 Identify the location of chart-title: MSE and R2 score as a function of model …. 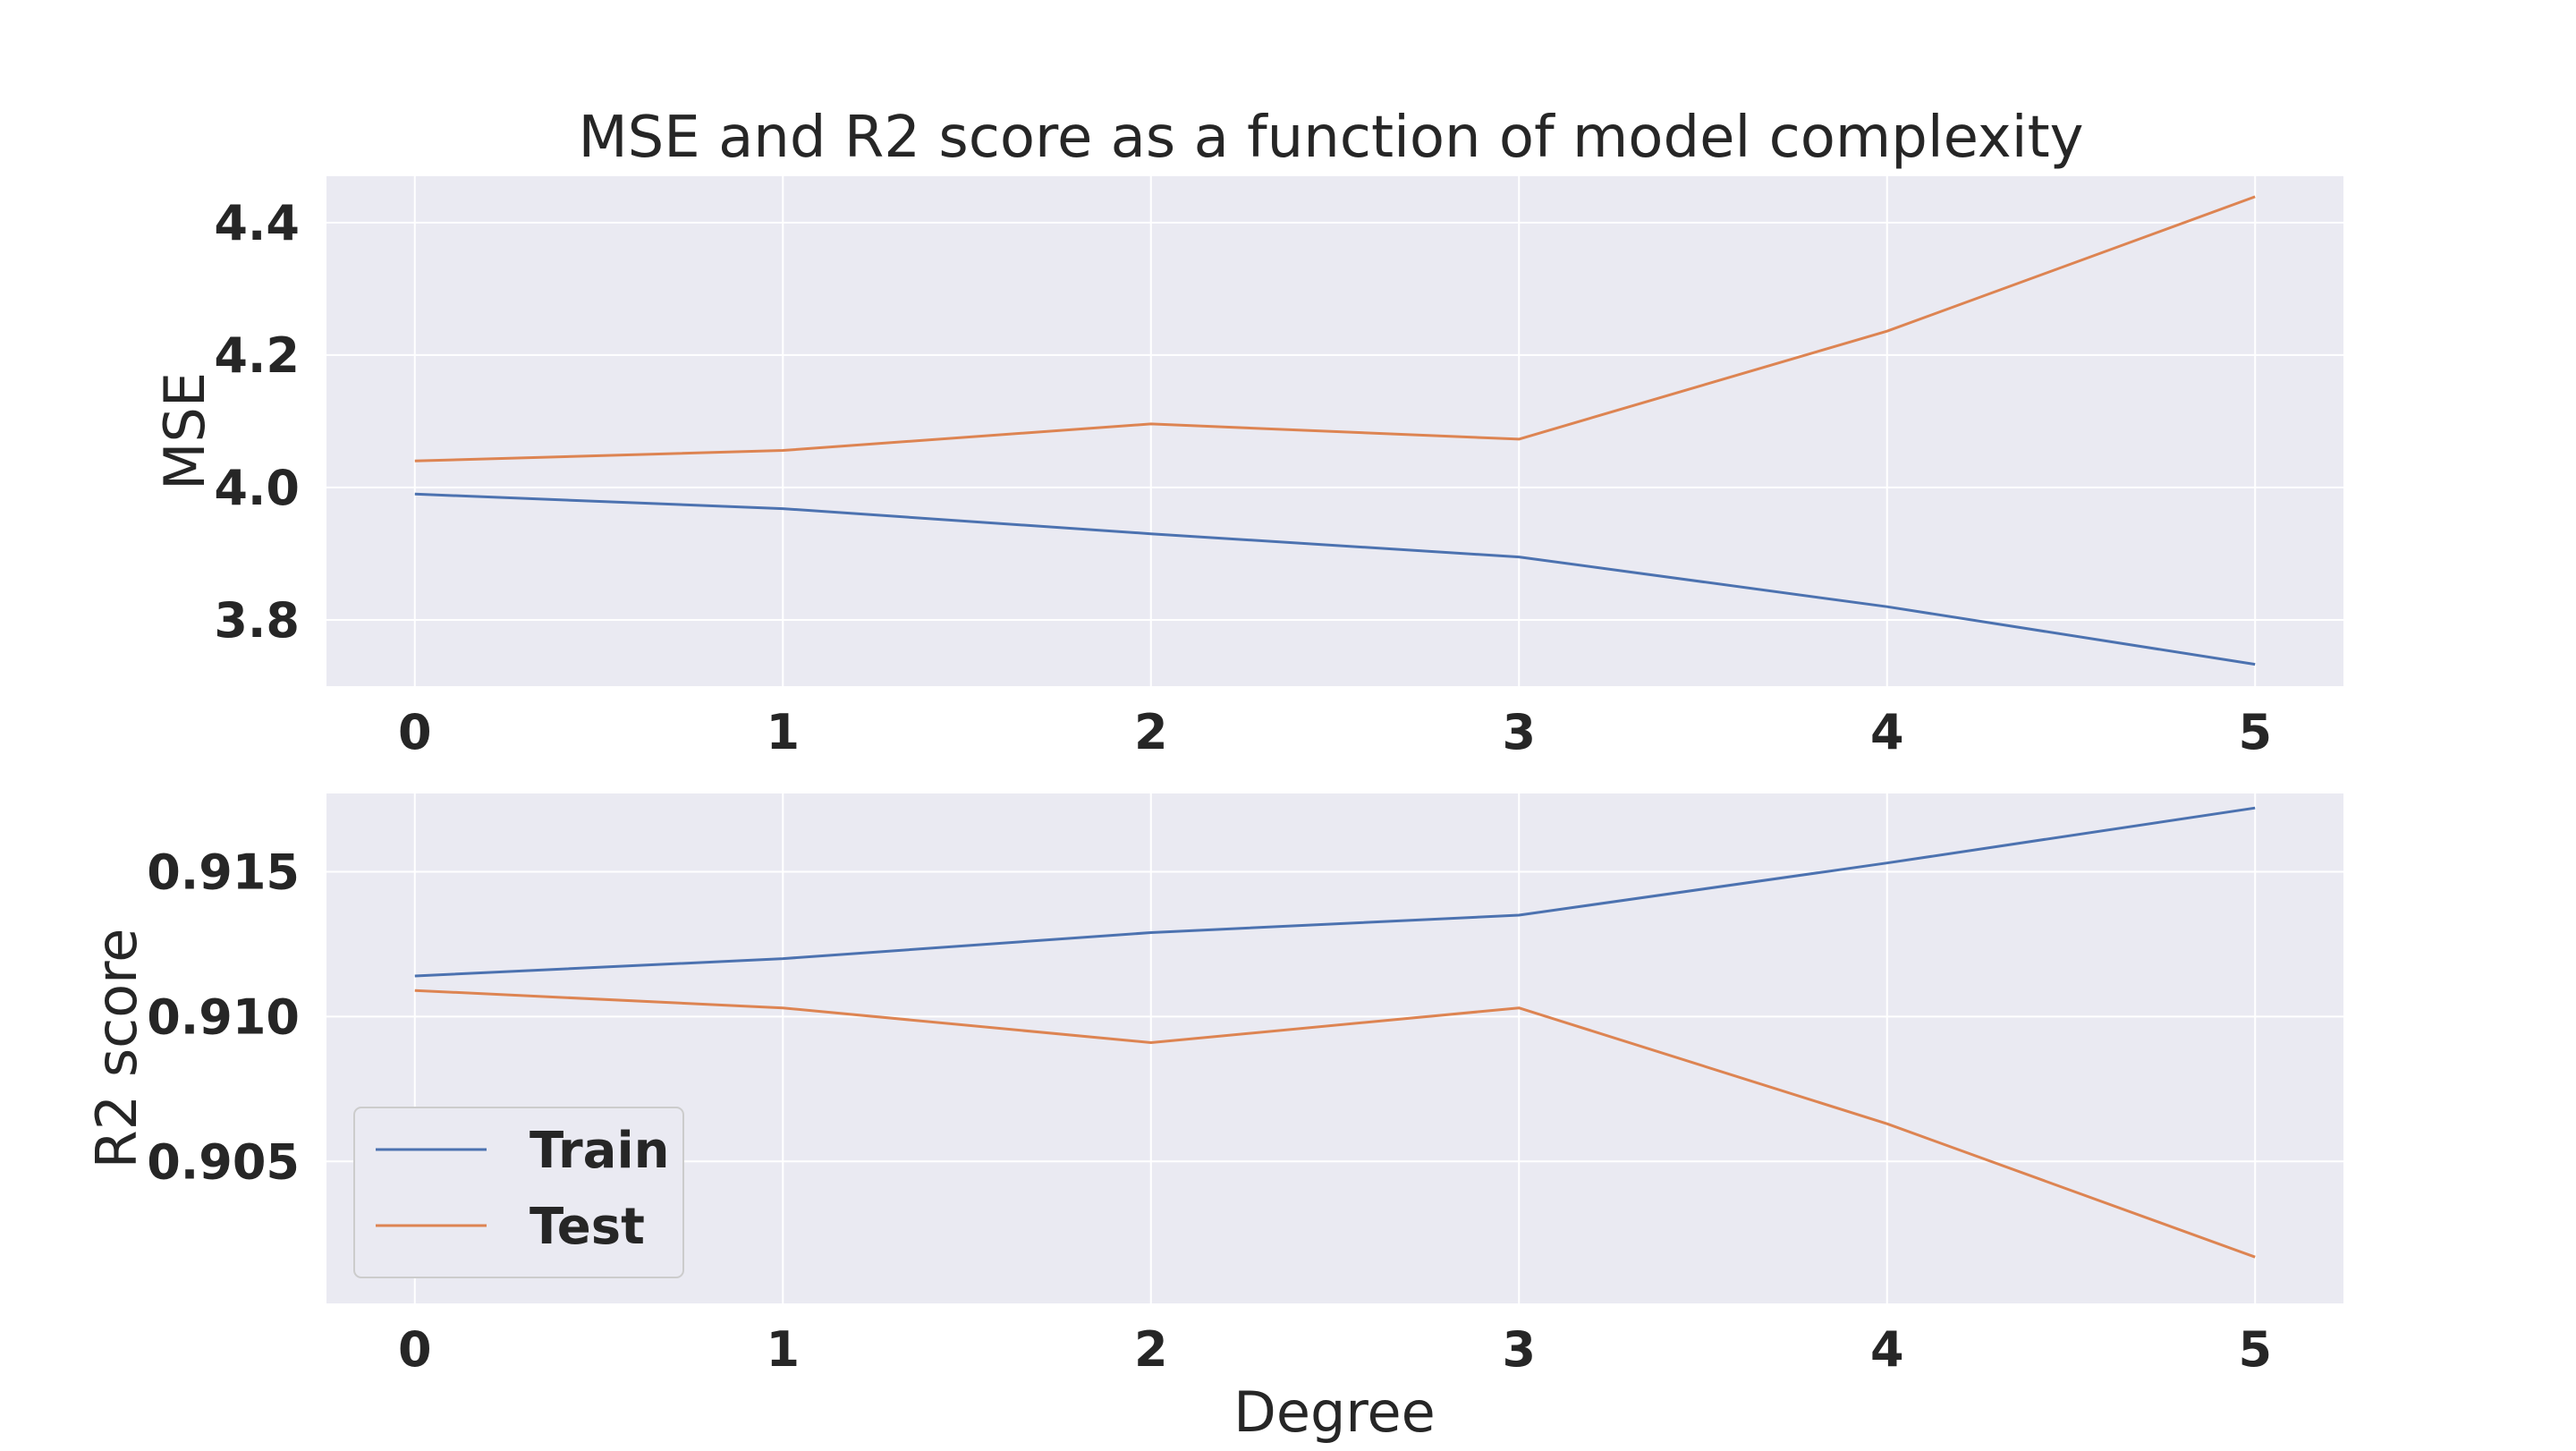
(1330, 138).